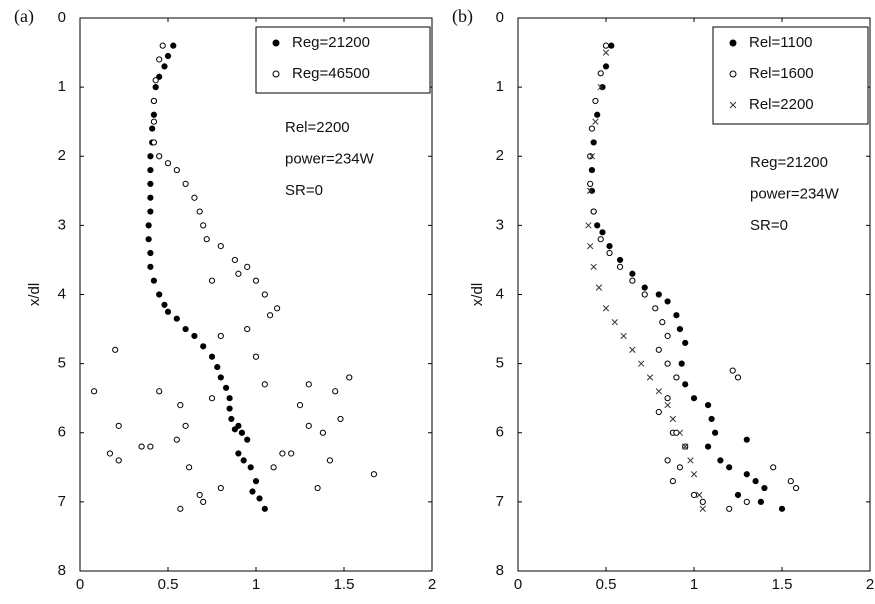  What do you see at coordinates (62, 501) in the screenshot?
I see `y-tick-label: 7` at bounding box center [62, 501].